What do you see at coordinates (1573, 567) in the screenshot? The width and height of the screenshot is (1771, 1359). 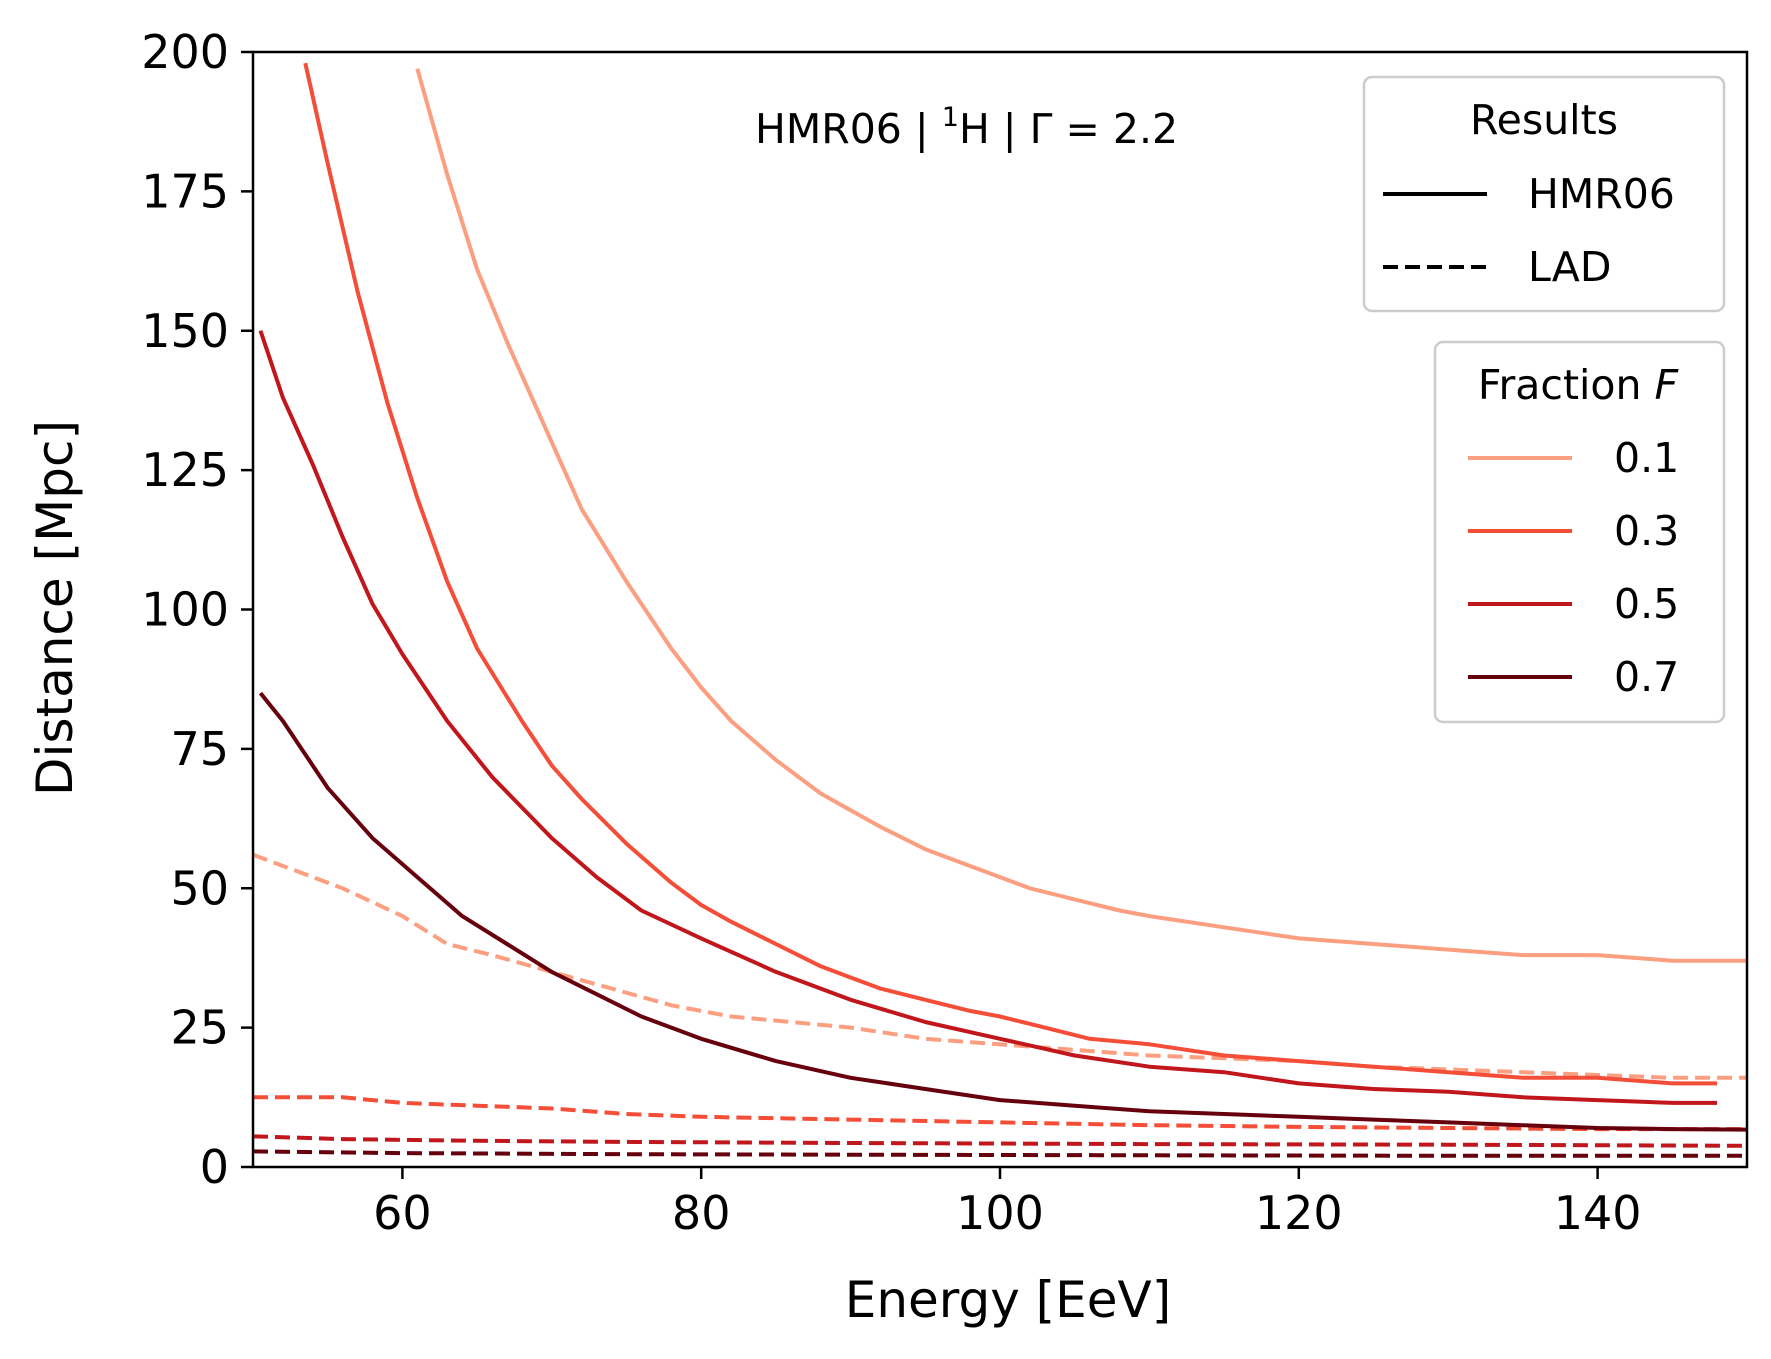 I see `legend-fraction-entries: 0.1 0.3 0.5 0.7` at bounding box center [1573, 567].